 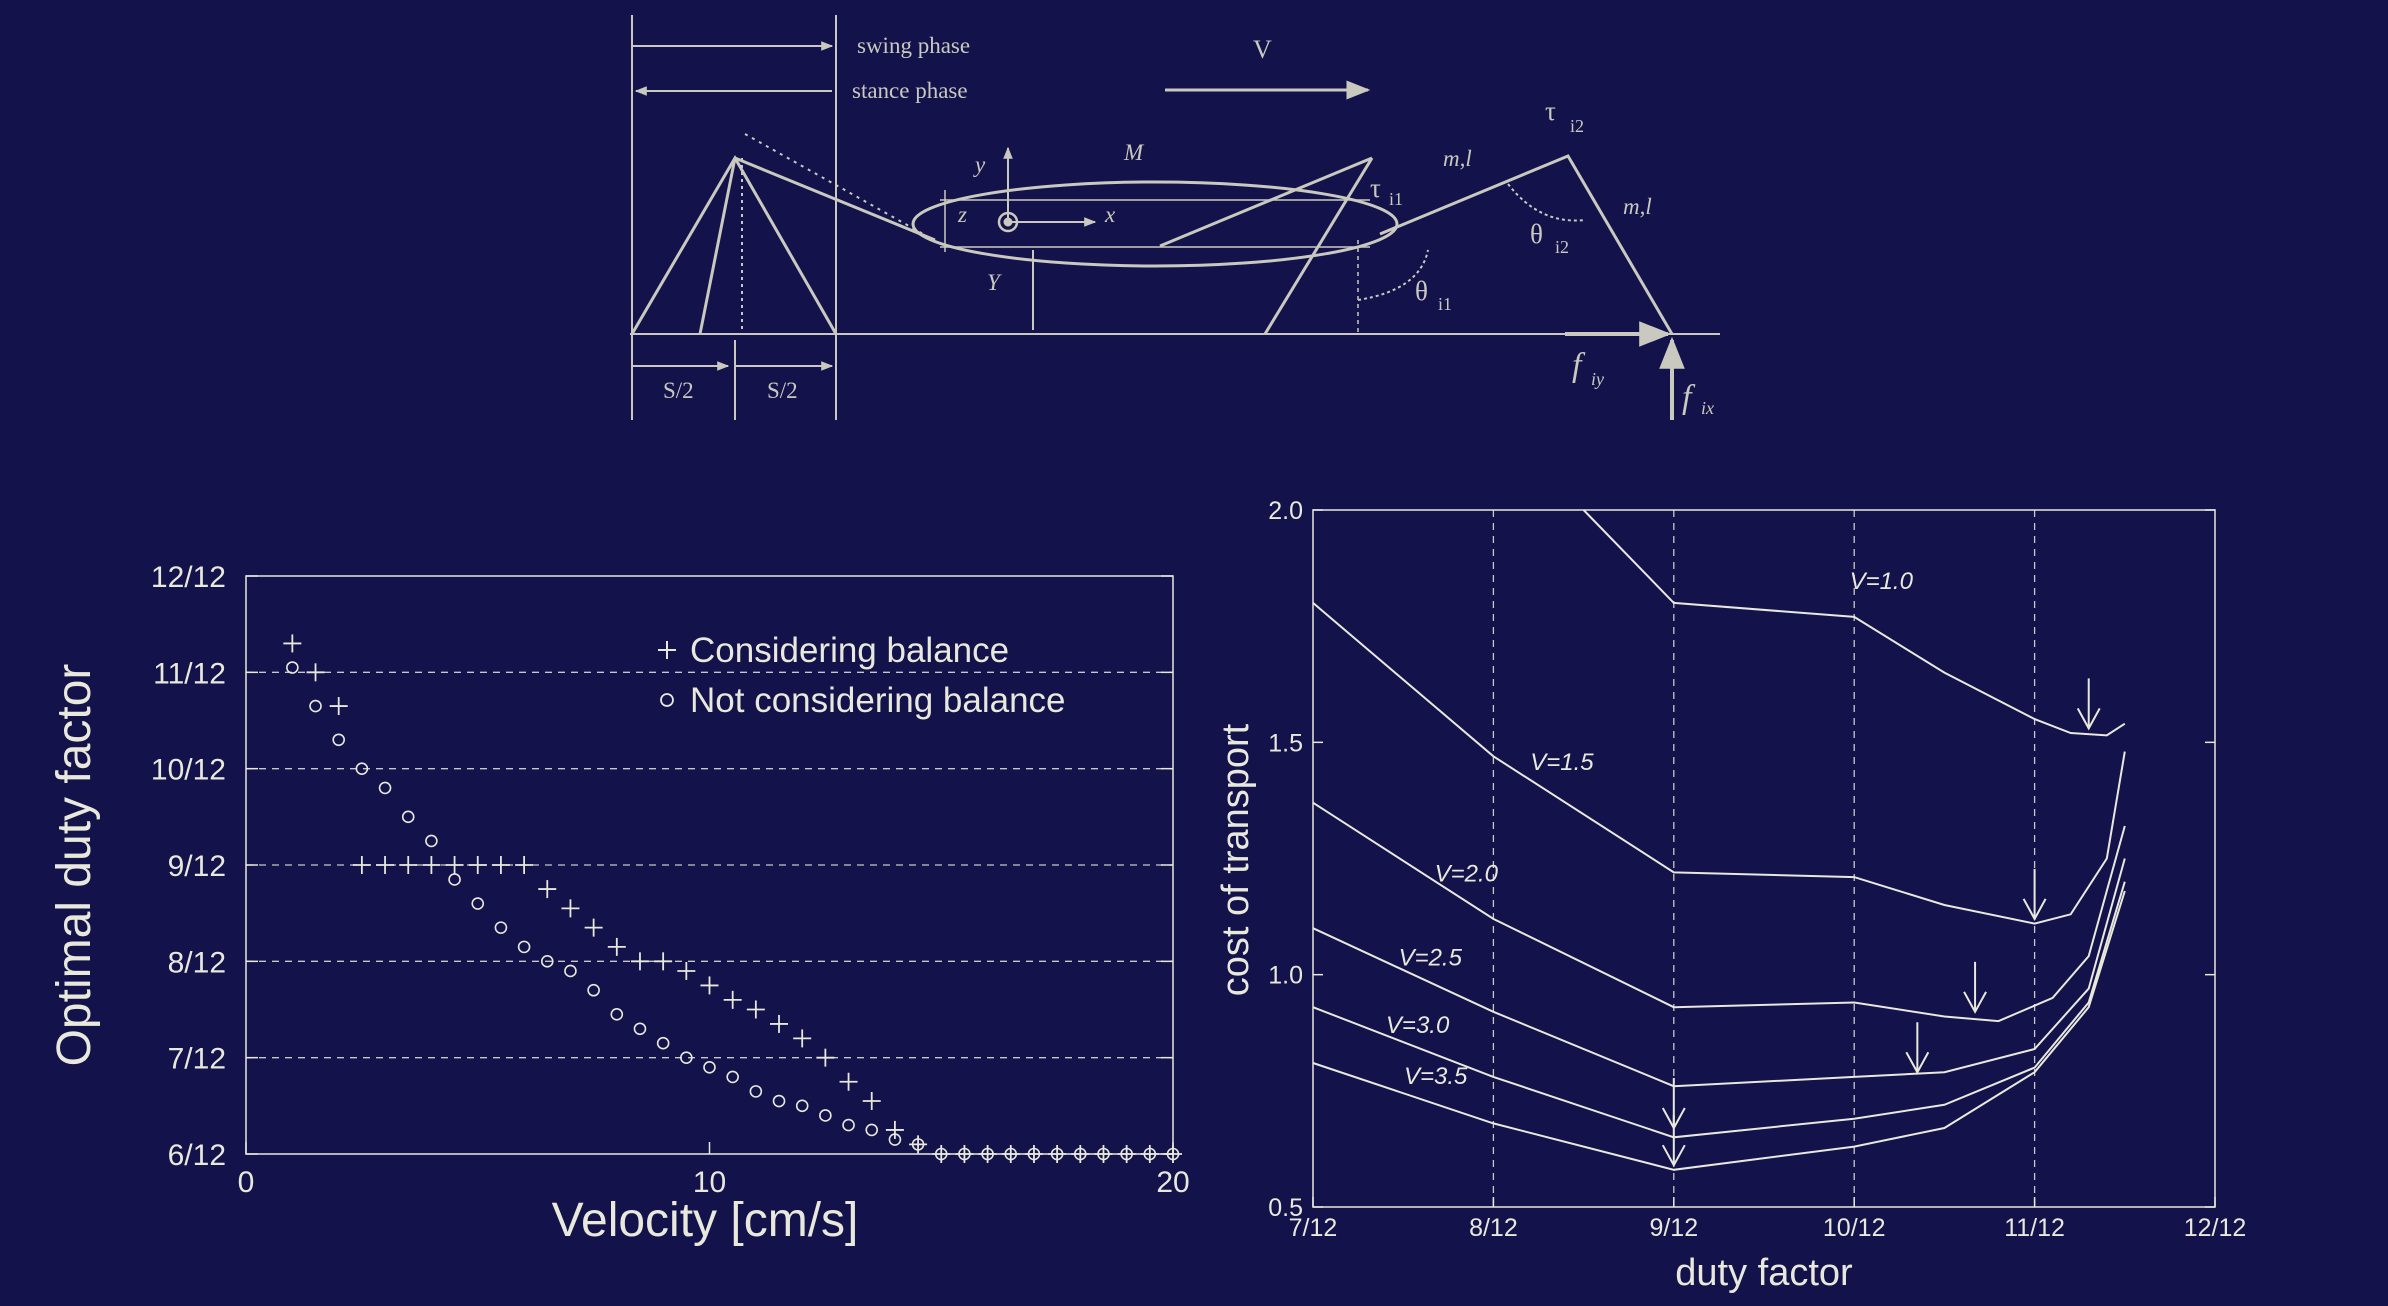 What do you see at coordinates (1396, 199) in the screenshot?
I see `tau-i1-subscript: i1` at bounding box center [1396, 199].